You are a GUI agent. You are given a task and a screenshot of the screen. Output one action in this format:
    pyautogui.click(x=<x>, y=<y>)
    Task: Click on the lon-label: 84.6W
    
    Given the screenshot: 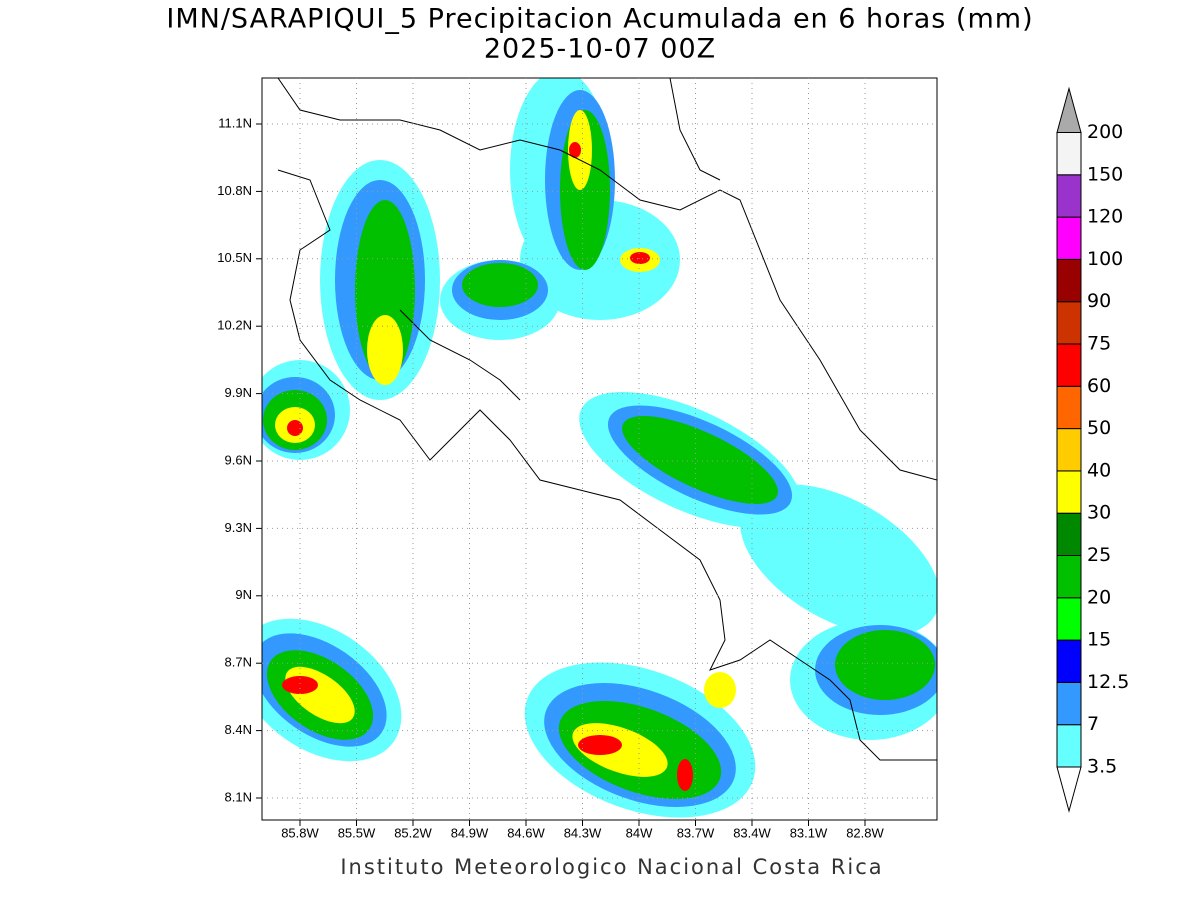 What is the action you would take?
    pyautogui.click(x=526, y=832)
    